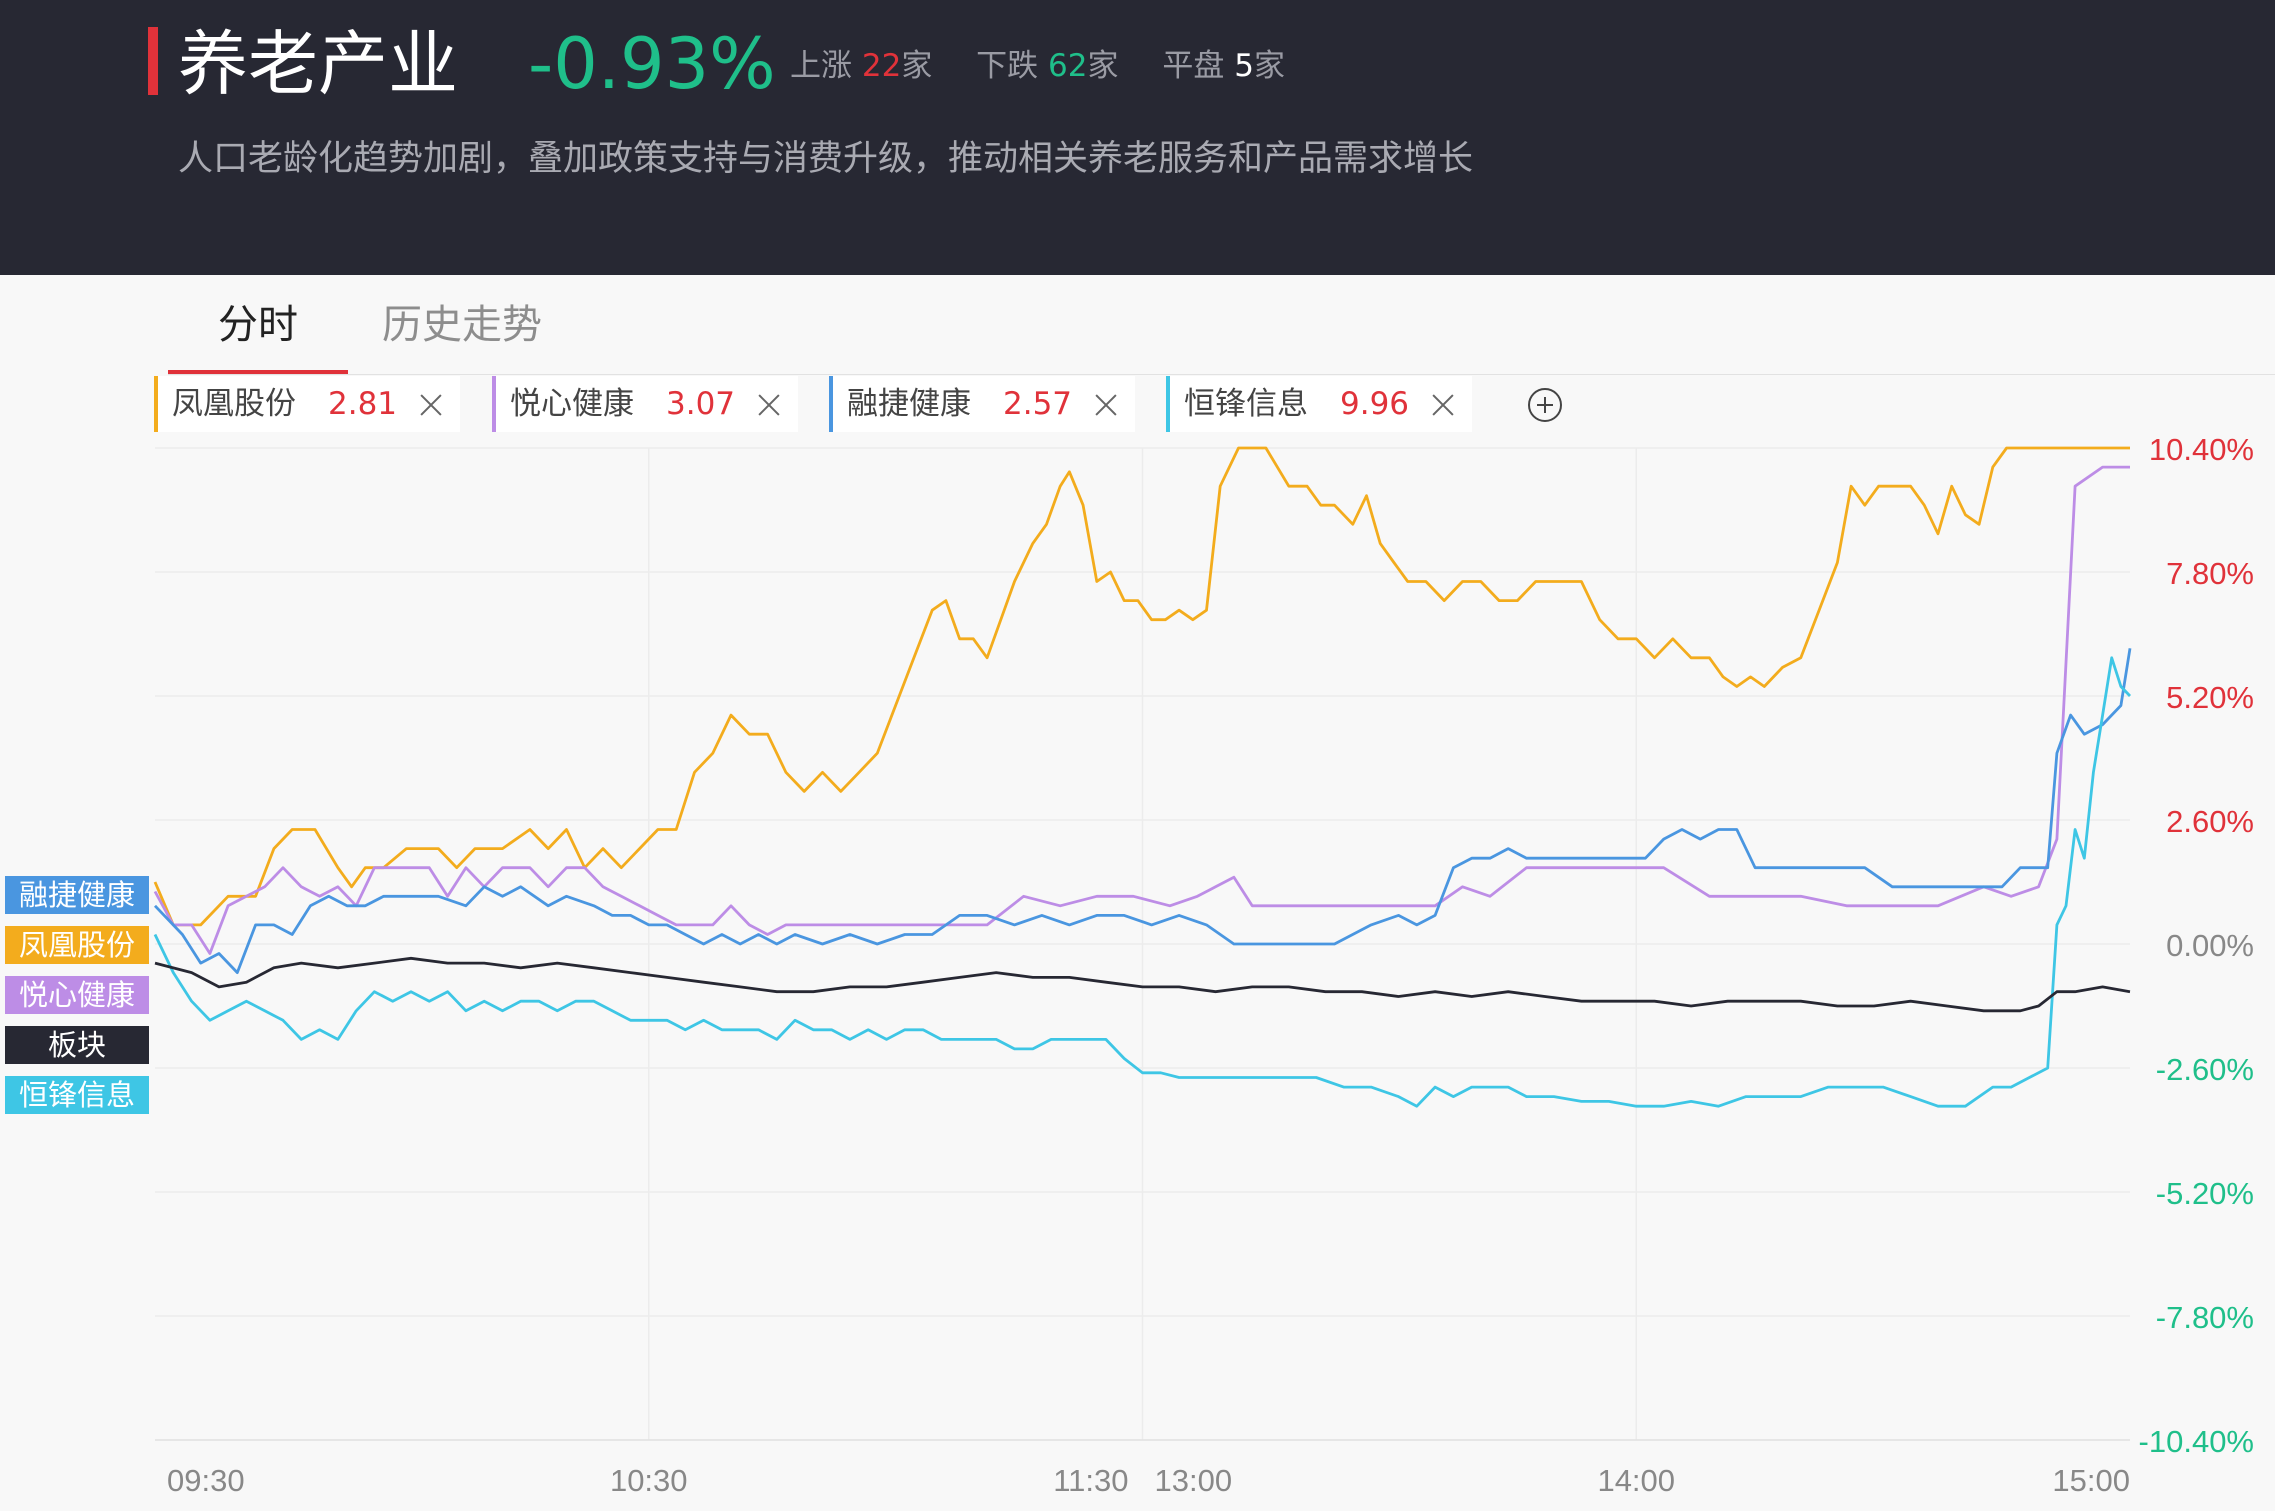  Describe the element at coordinates (258, 325) in the screenshot. I see `tab-intraday: 分时` at that location.